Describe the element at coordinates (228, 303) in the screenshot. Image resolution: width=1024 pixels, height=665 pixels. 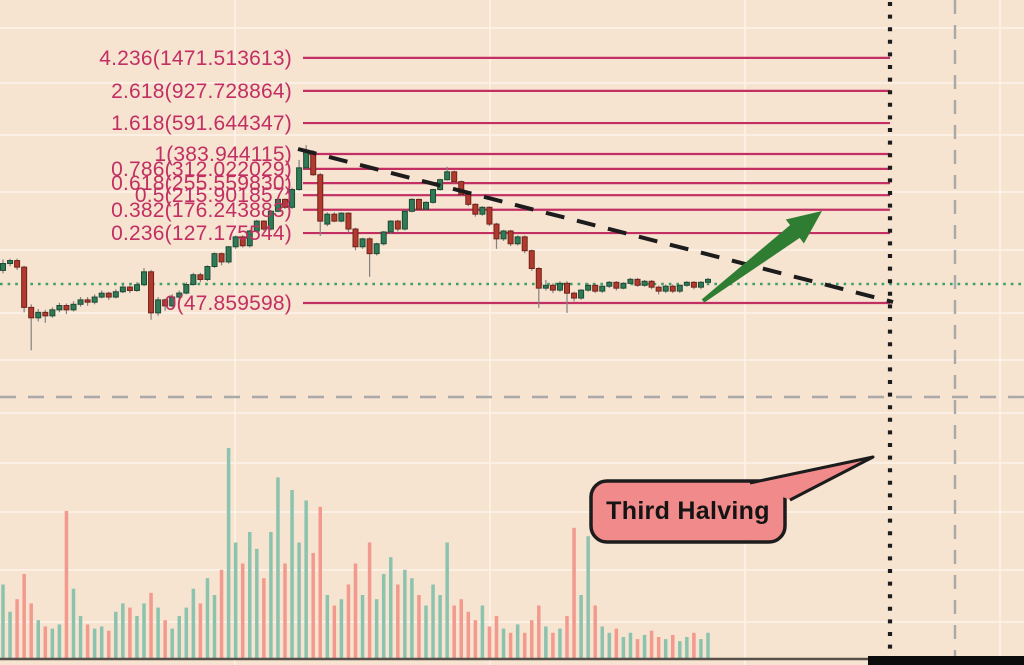
I see `fib-level-label: 0(47.859598)` at that location.